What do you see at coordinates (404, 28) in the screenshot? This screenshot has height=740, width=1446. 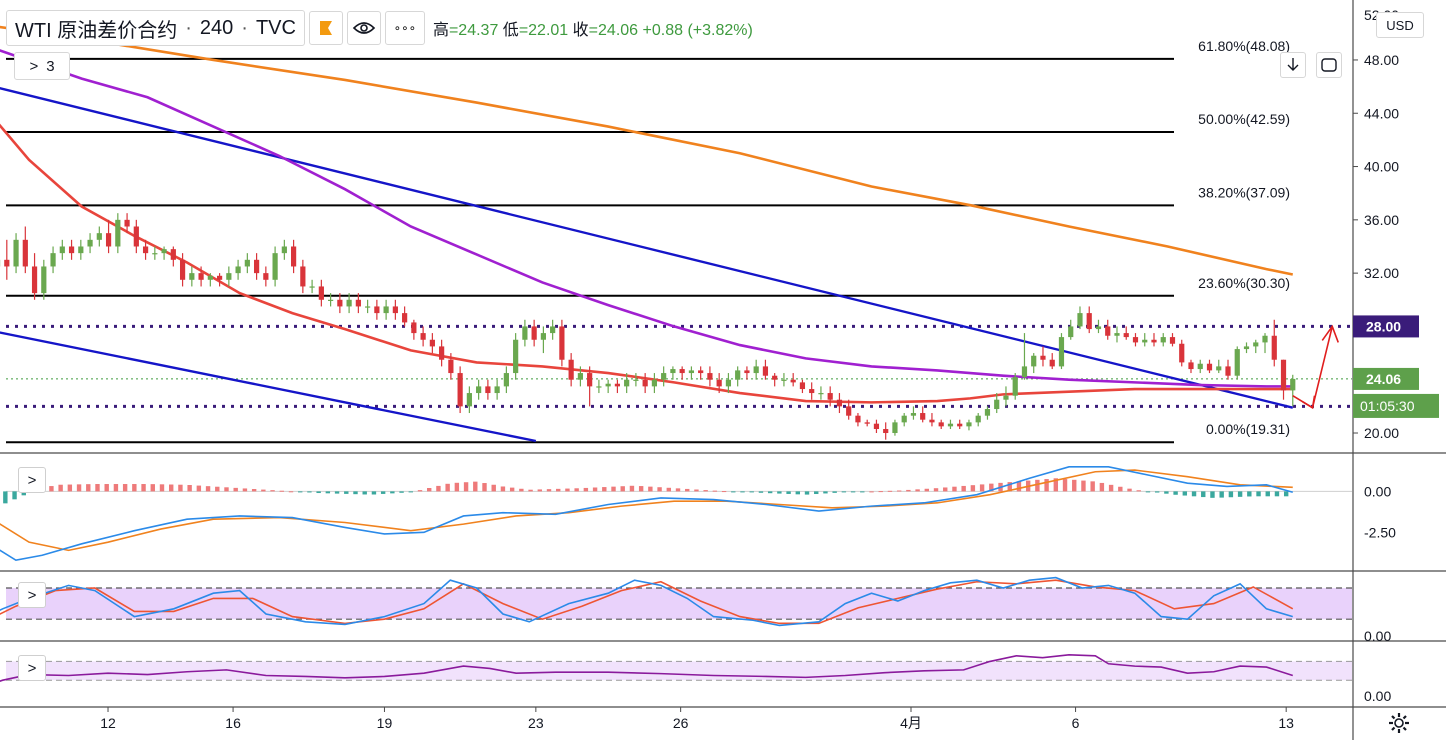 I see `more-button: ∘∘∘` at bounding box center [404, 28].